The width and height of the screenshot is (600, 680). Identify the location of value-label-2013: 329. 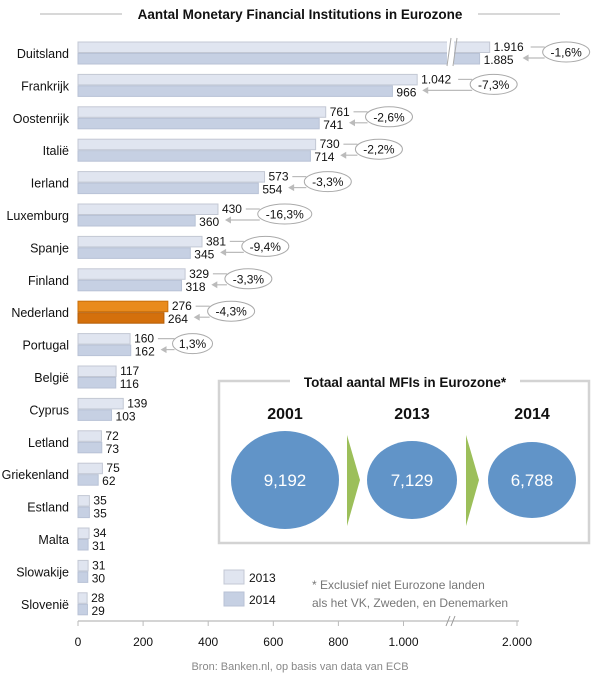
(199, 274).